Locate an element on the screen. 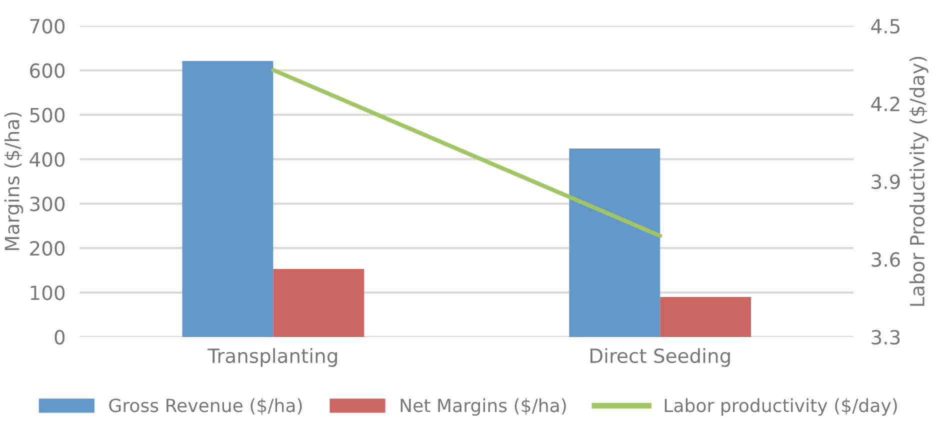  x-tick-label: Transplanting is located at coordinates (272, 357).